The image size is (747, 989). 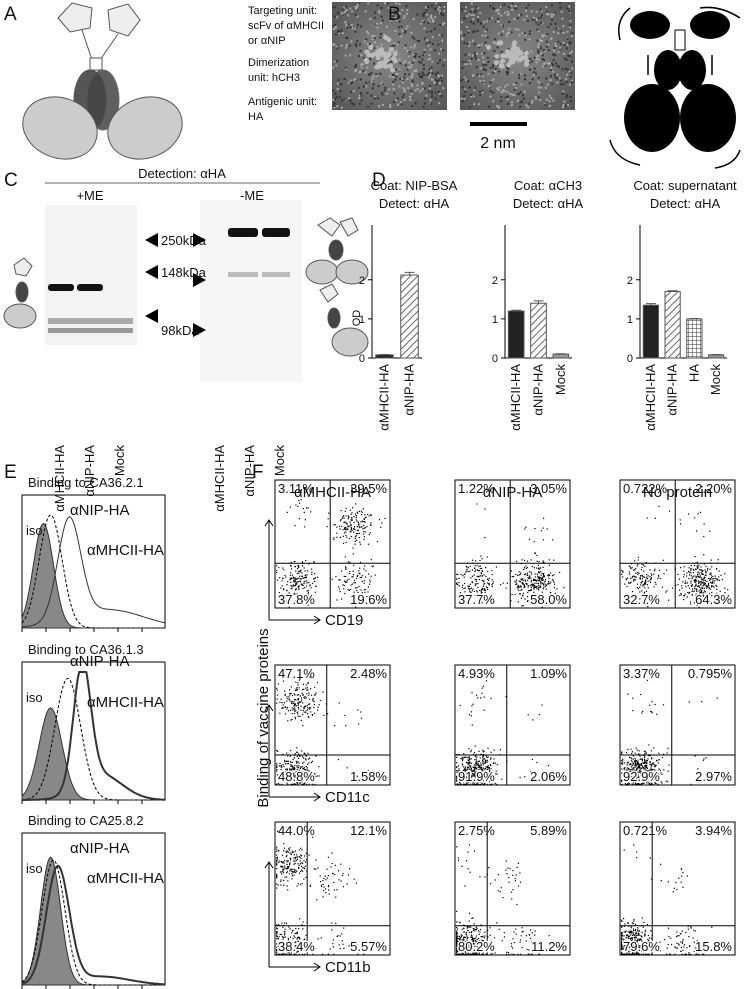 I want to click on quadrant-percent: 48.8%, so click(x=296, y=776).